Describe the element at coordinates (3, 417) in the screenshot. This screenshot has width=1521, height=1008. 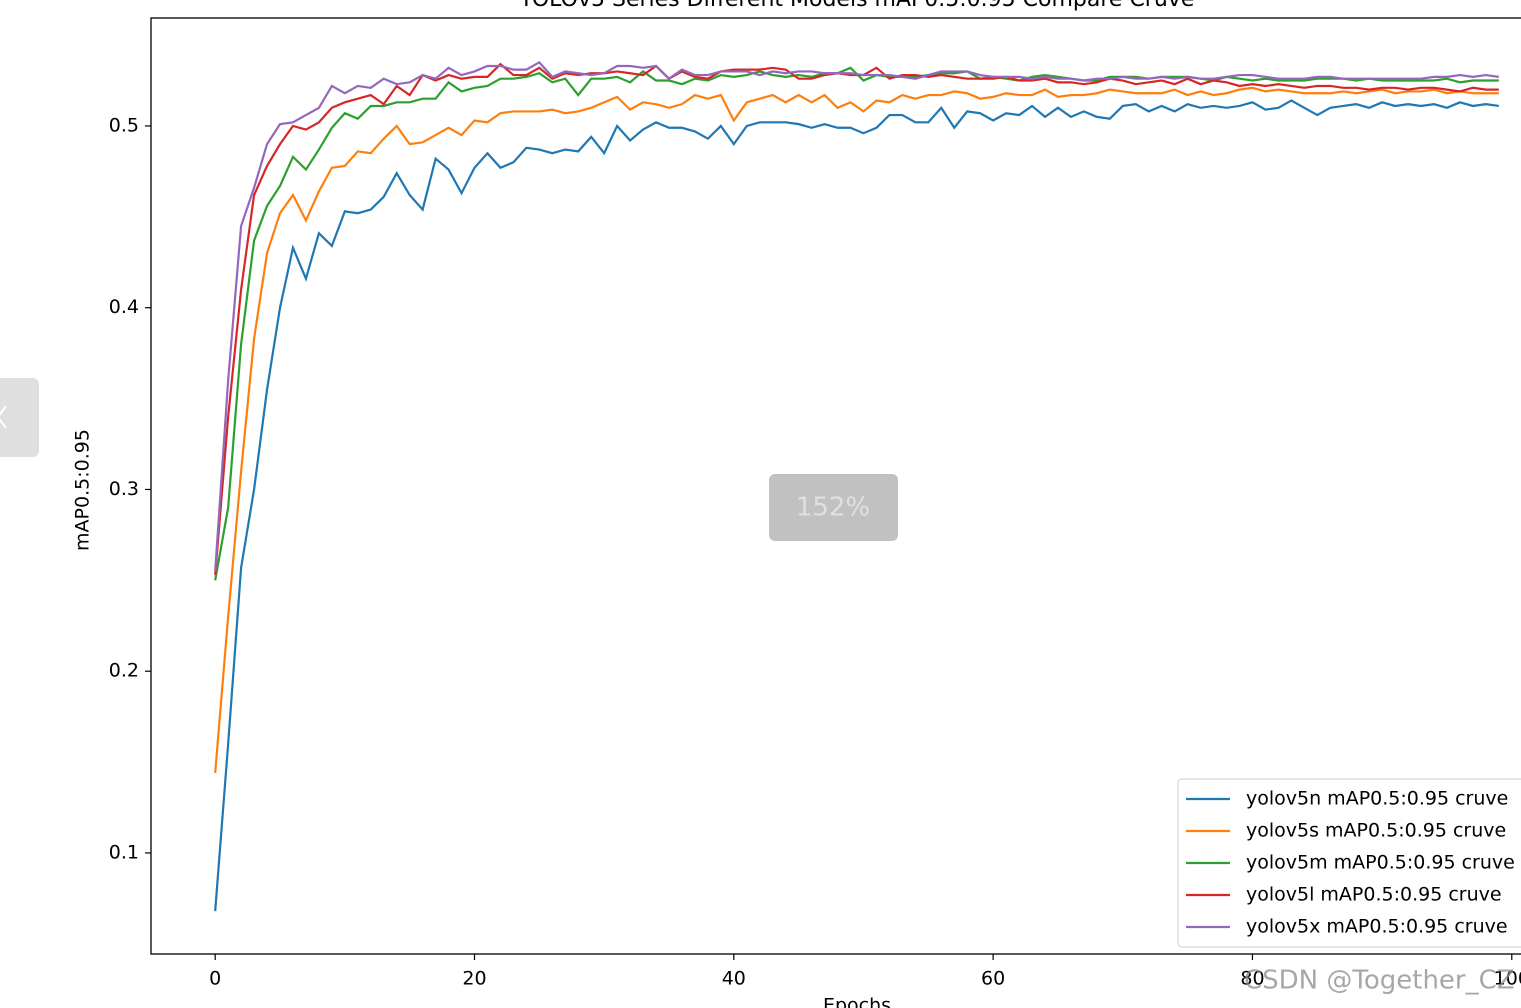
I see `prev-icon` at that location.